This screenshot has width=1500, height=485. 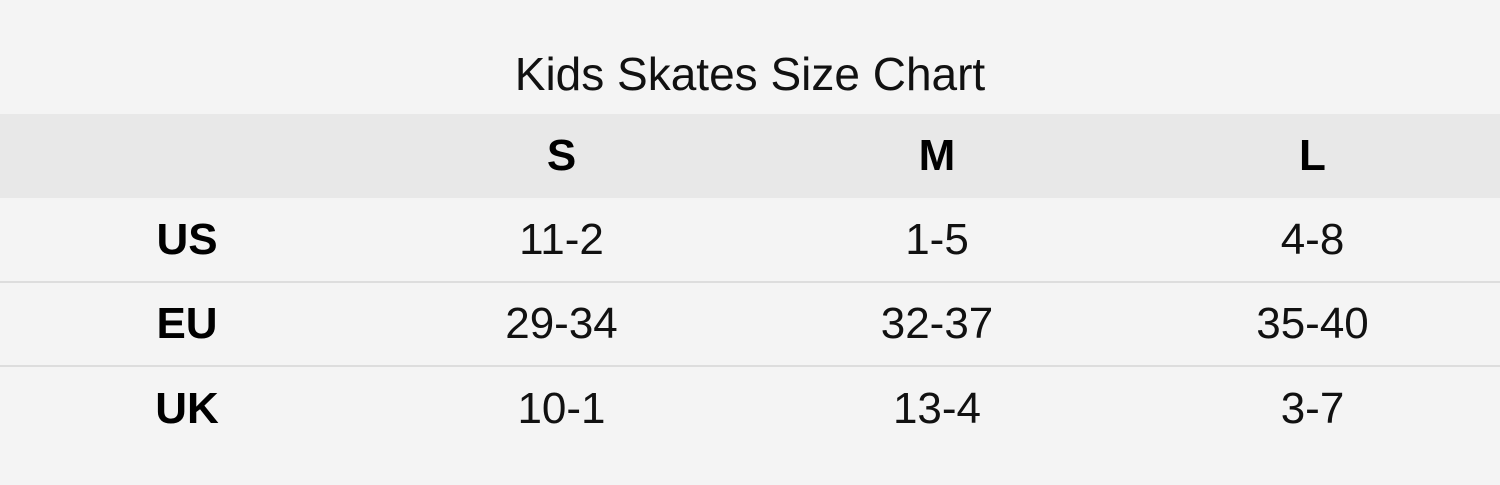 I want to click on row-label-us: US, so click(x=187, y=240).